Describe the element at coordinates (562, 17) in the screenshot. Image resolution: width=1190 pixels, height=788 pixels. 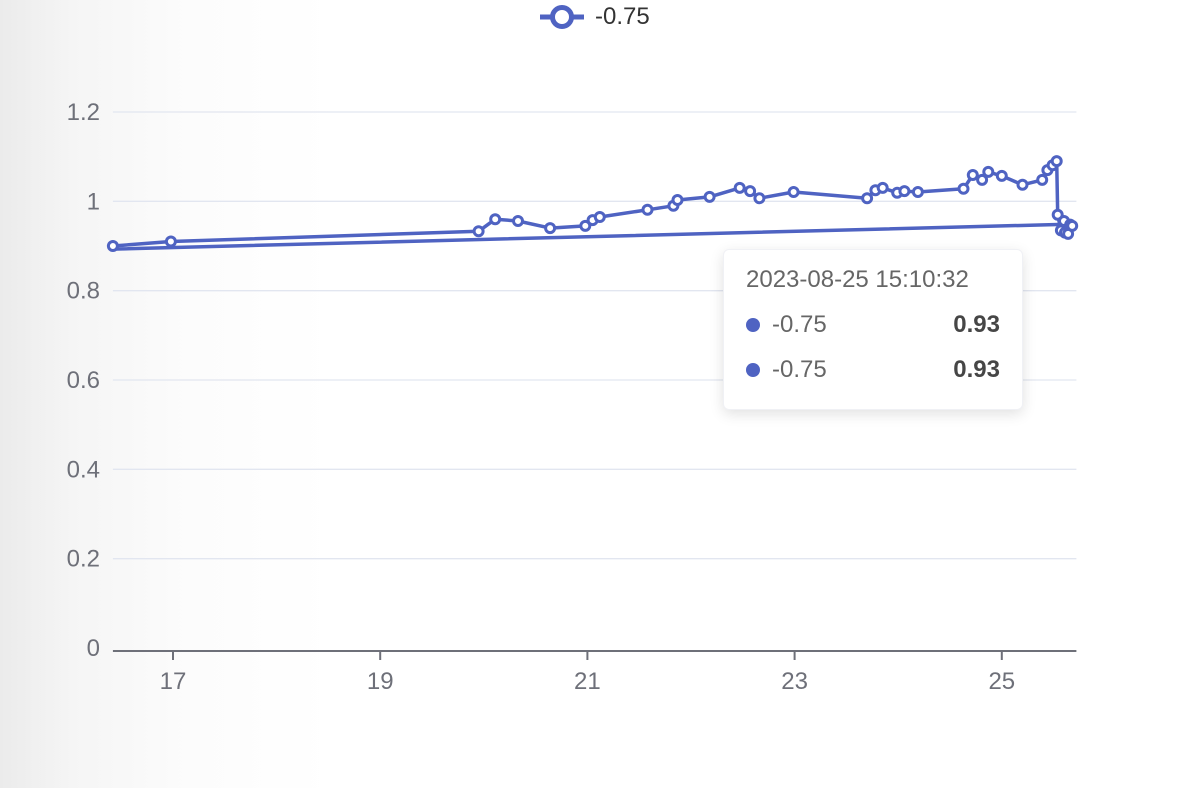
I see `legend-marker-icon` at that location.